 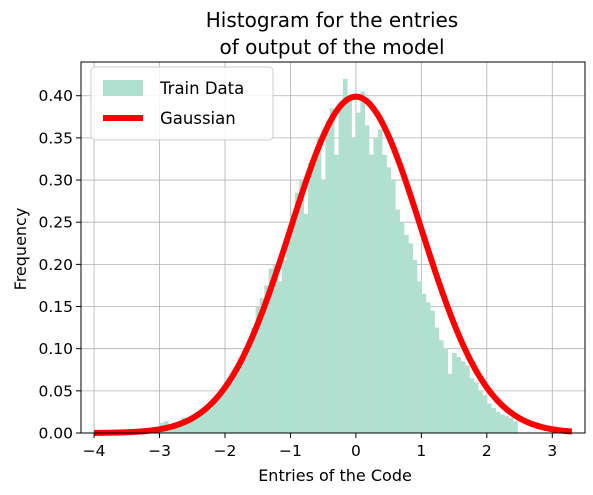 I want to click on y-axis-label: Frequency, so click(x=20, y=249).